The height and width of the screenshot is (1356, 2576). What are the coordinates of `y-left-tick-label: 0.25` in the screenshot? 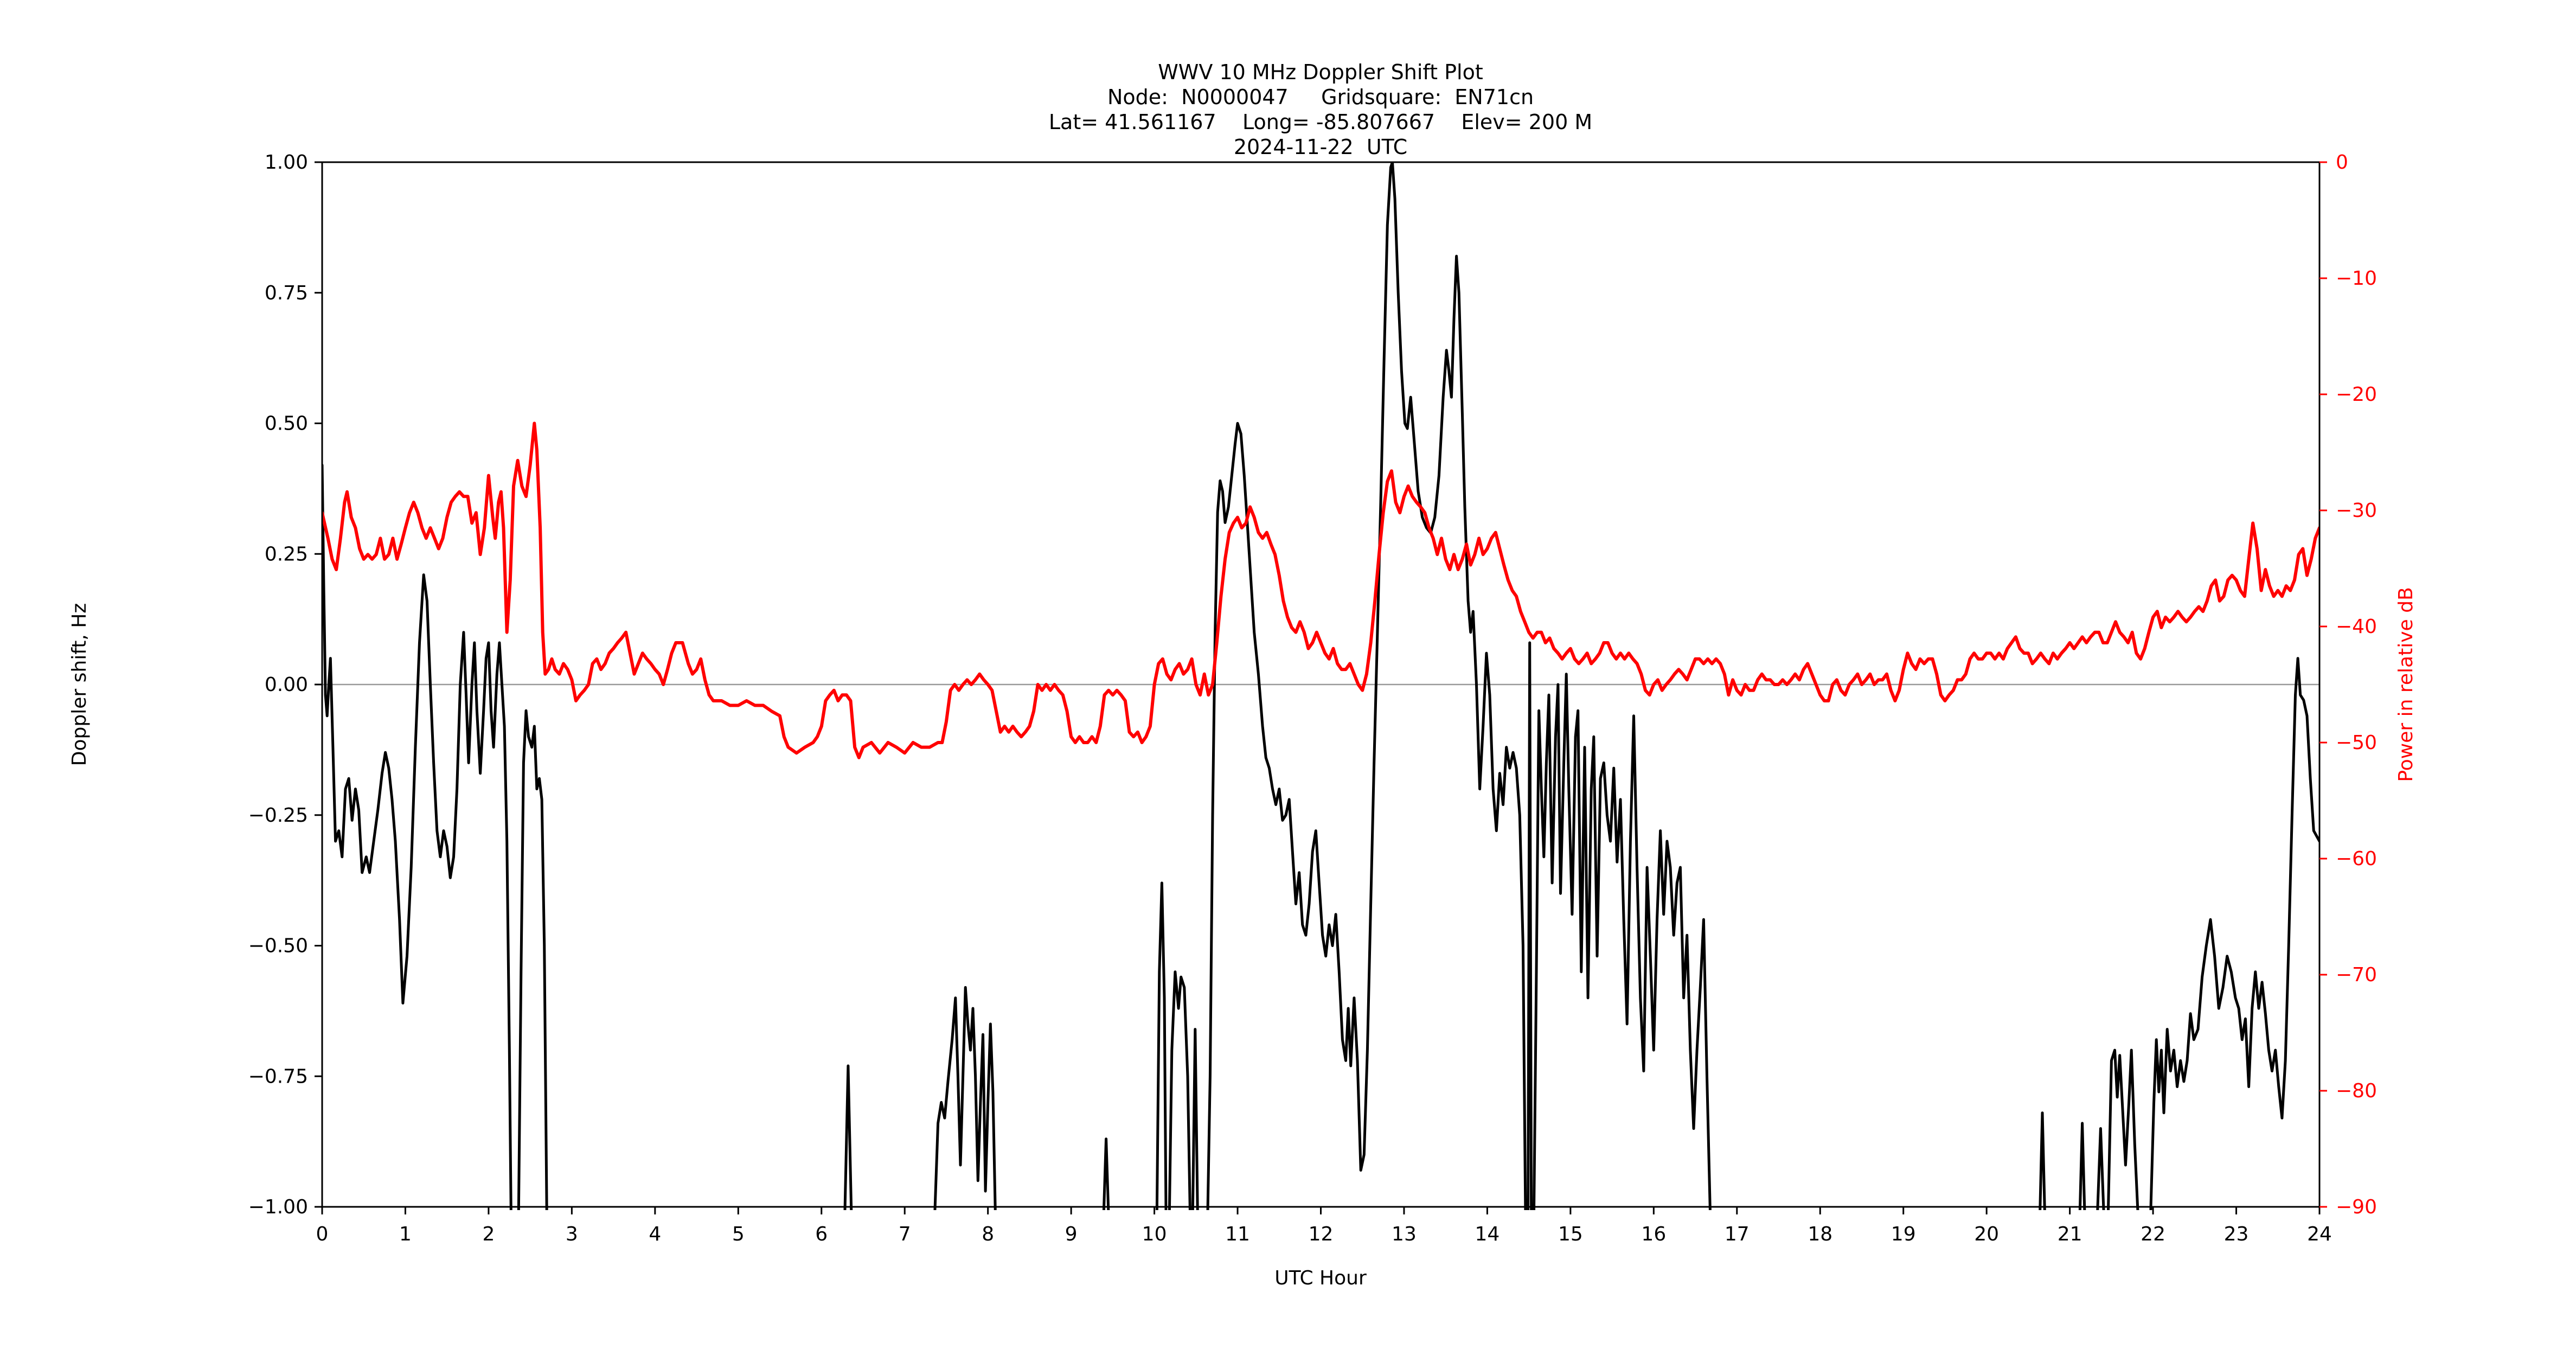 It's located at (286, 554).